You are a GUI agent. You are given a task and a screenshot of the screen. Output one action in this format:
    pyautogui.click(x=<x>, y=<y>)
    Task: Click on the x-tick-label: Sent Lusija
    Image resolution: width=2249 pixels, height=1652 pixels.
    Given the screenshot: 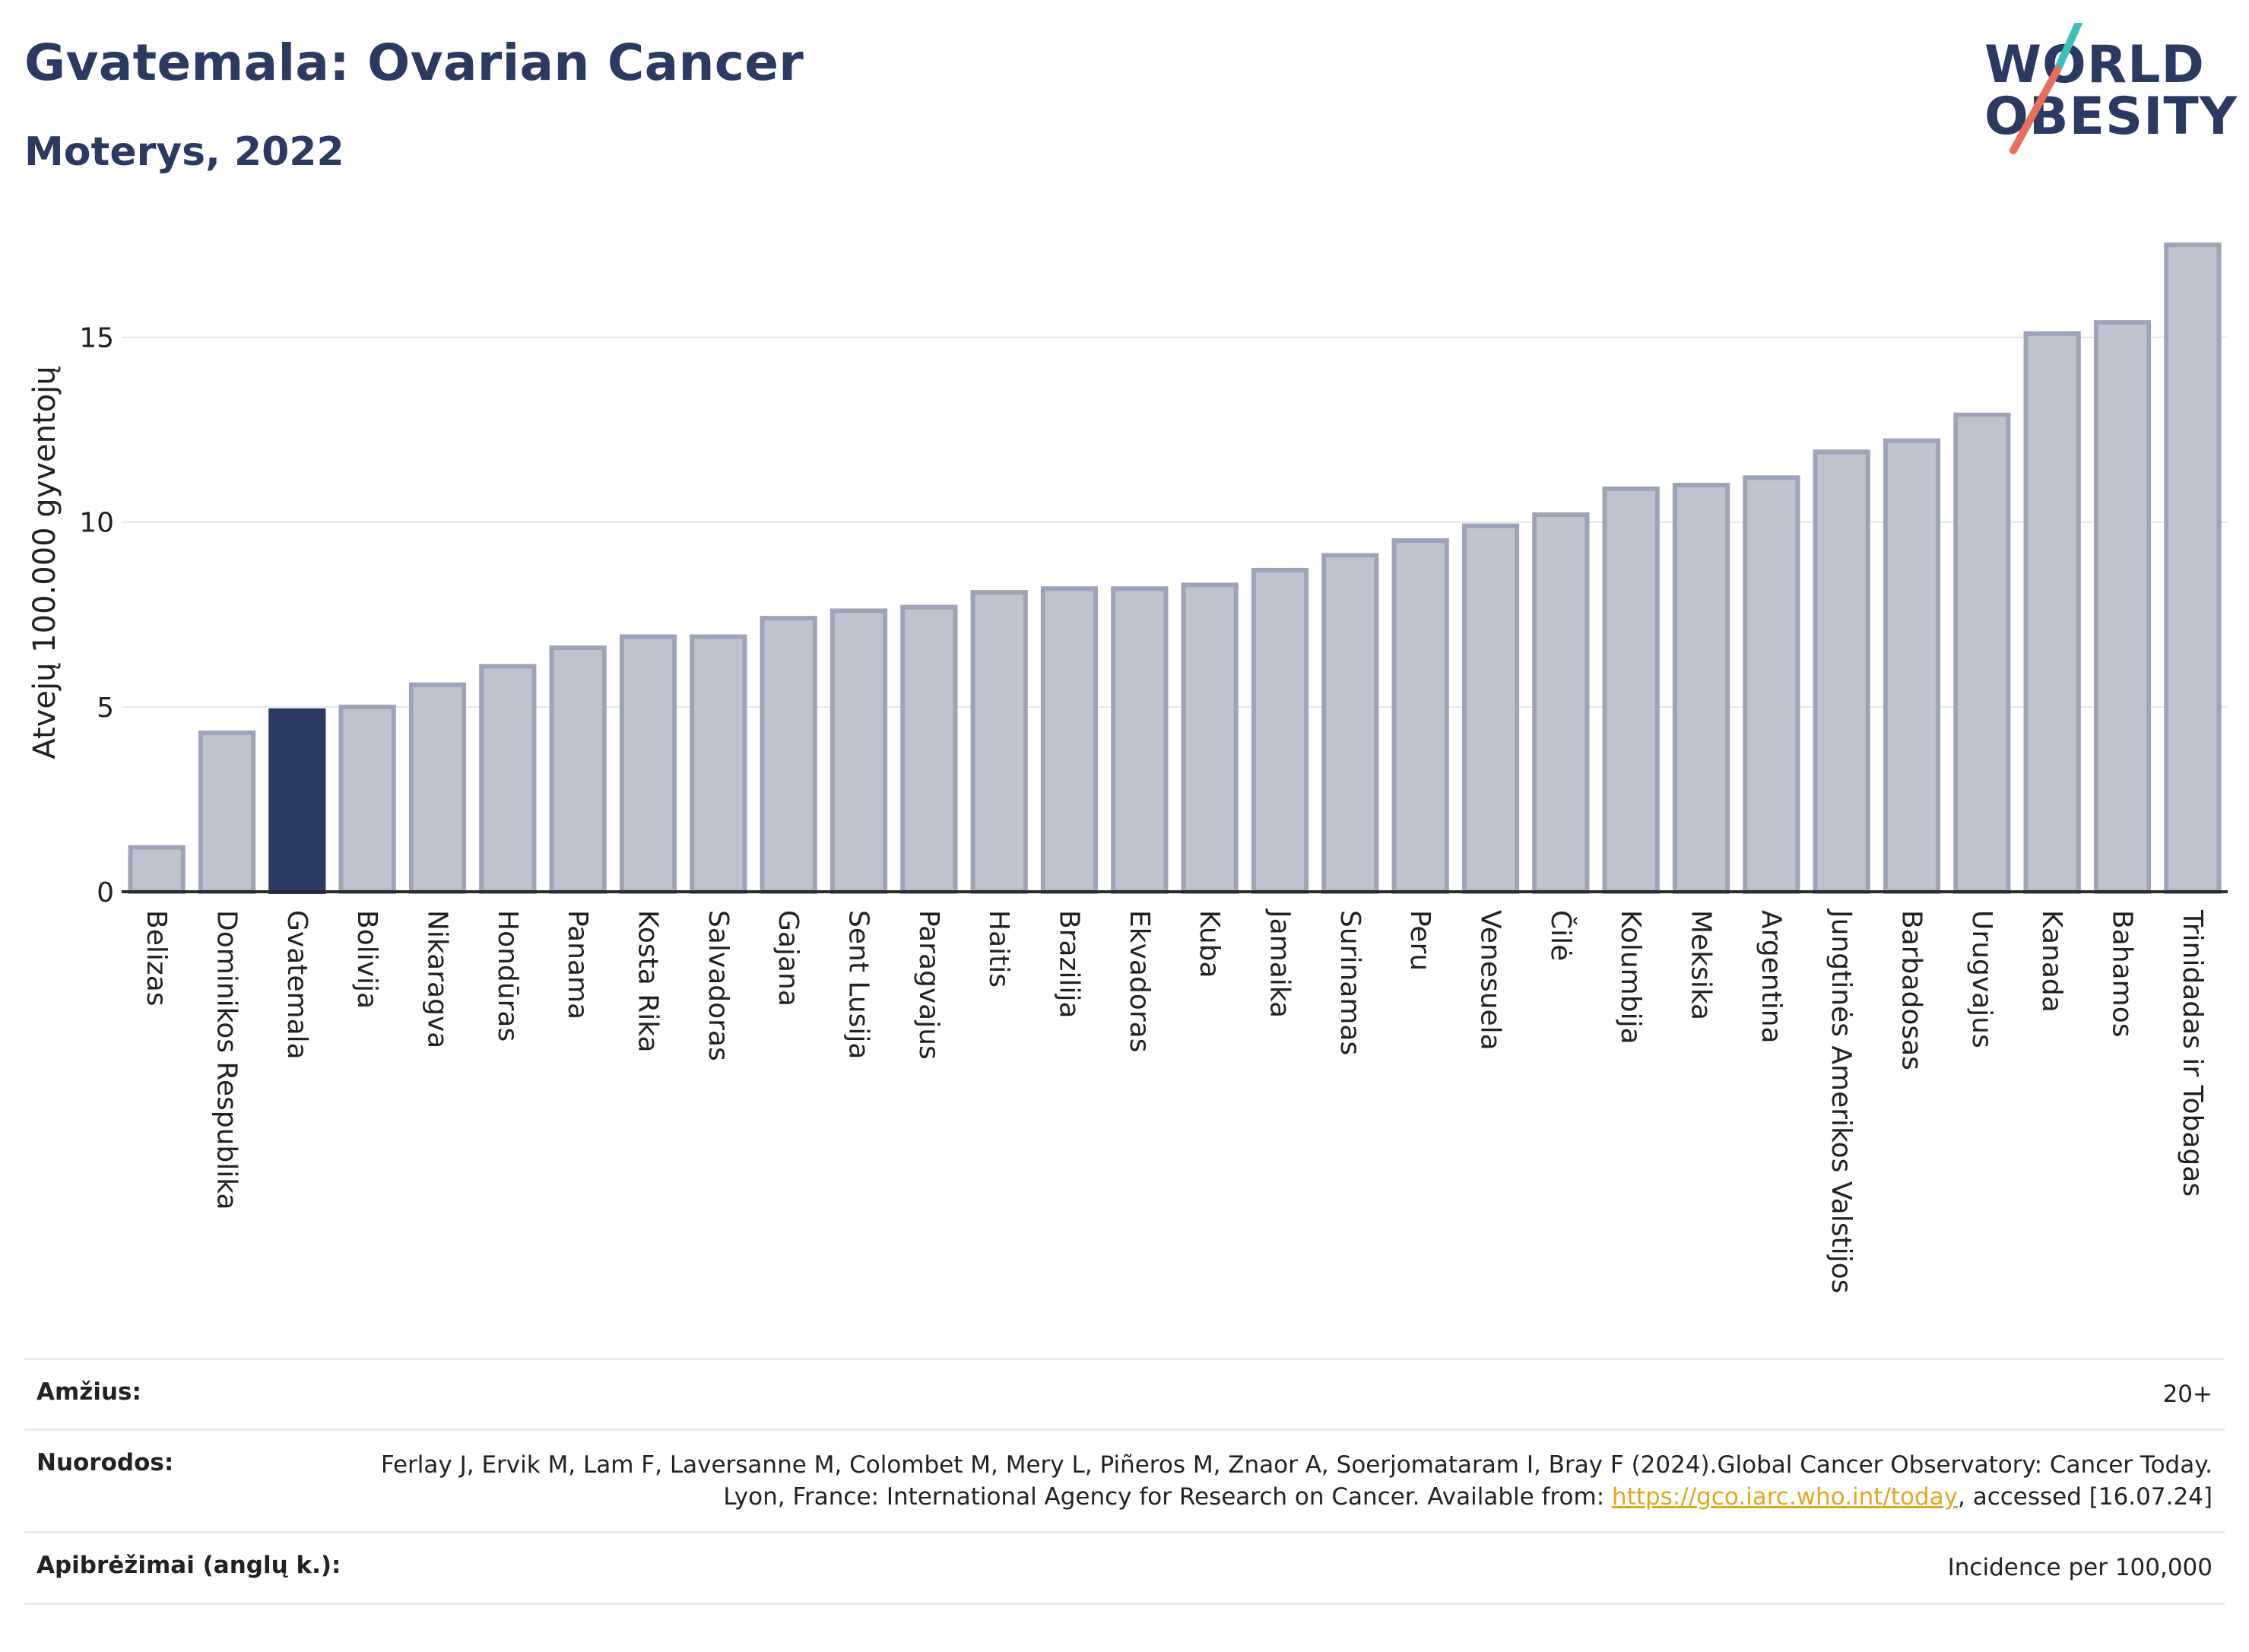 What is the action you would take?
    pyautogui.click(x=858, y=984)
    